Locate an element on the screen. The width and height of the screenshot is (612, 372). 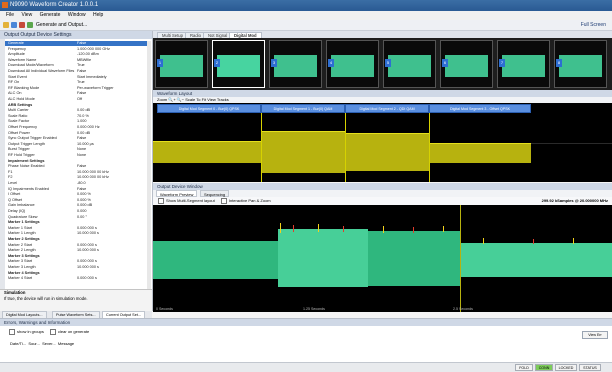
property-category: Marker 2 Settings is located at coordinates (78, 239).